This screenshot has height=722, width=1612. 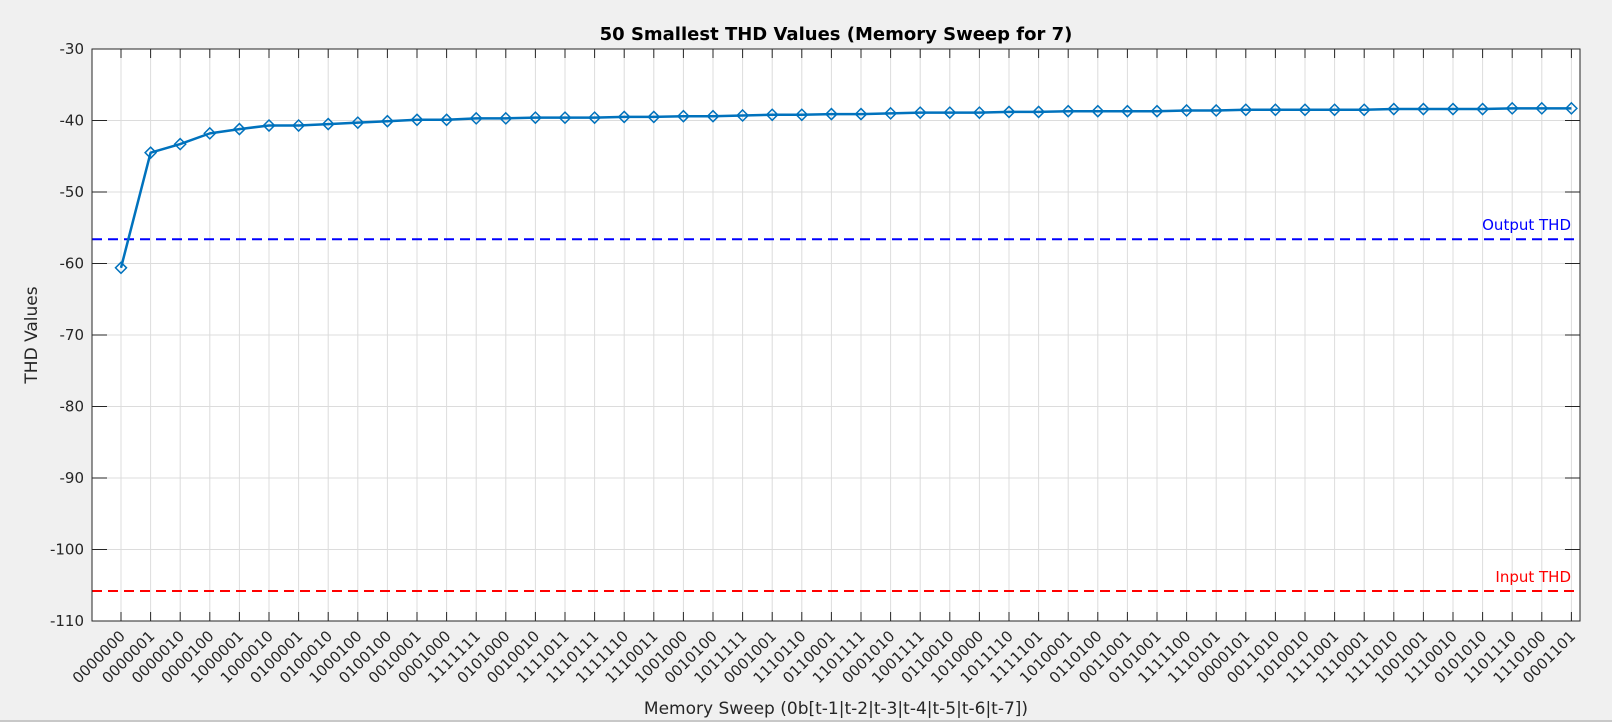 What do you see at coordinates (72, 192) in the screenshot?
I see `y-tick-label: -50` at bounding box center [72, 192].